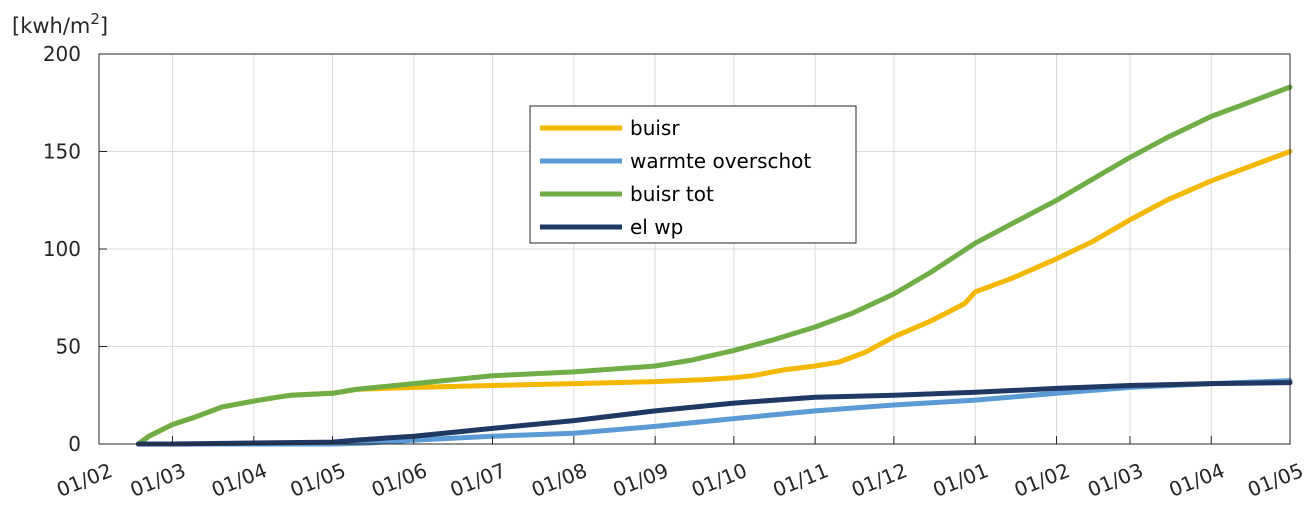 The width and height of the screenshot is (1305, 516). Describe the element at coordinates (719, 480) in the screenshot. I see `x-tick-label: 01/10` at that location.